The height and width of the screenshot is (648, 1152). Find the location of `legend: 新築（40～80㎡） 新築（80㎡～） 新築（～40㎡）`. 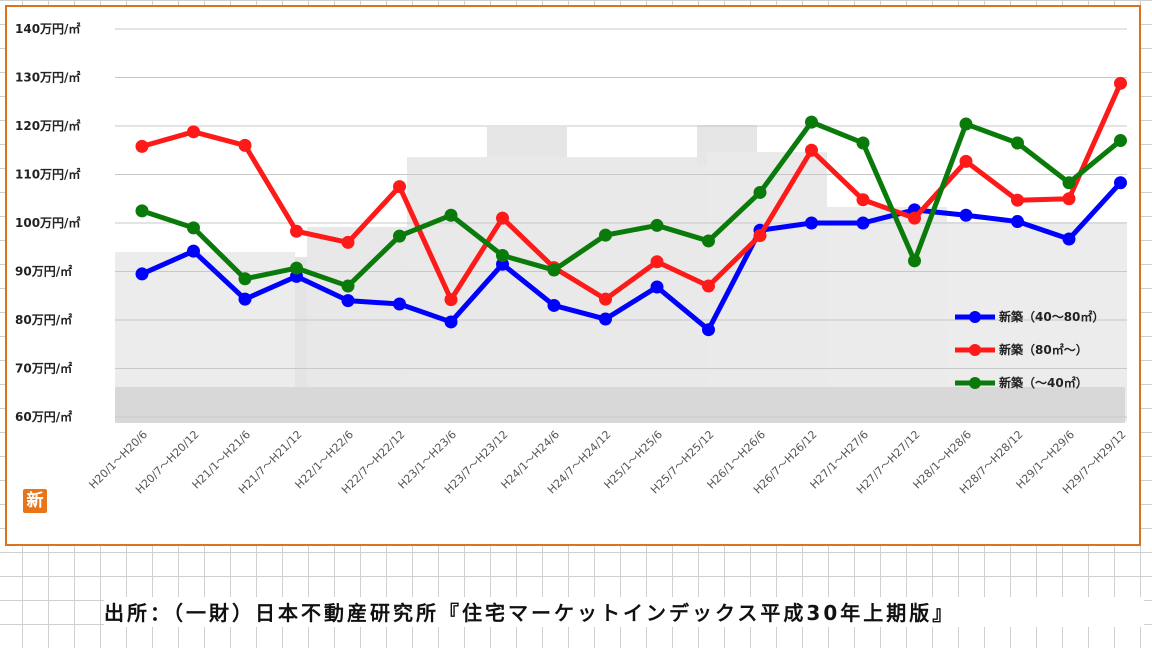

legend: 新築（40～80㎡） 新築（80㎡～） 新築（～40㎡） is located at coordinates (1029, 349).